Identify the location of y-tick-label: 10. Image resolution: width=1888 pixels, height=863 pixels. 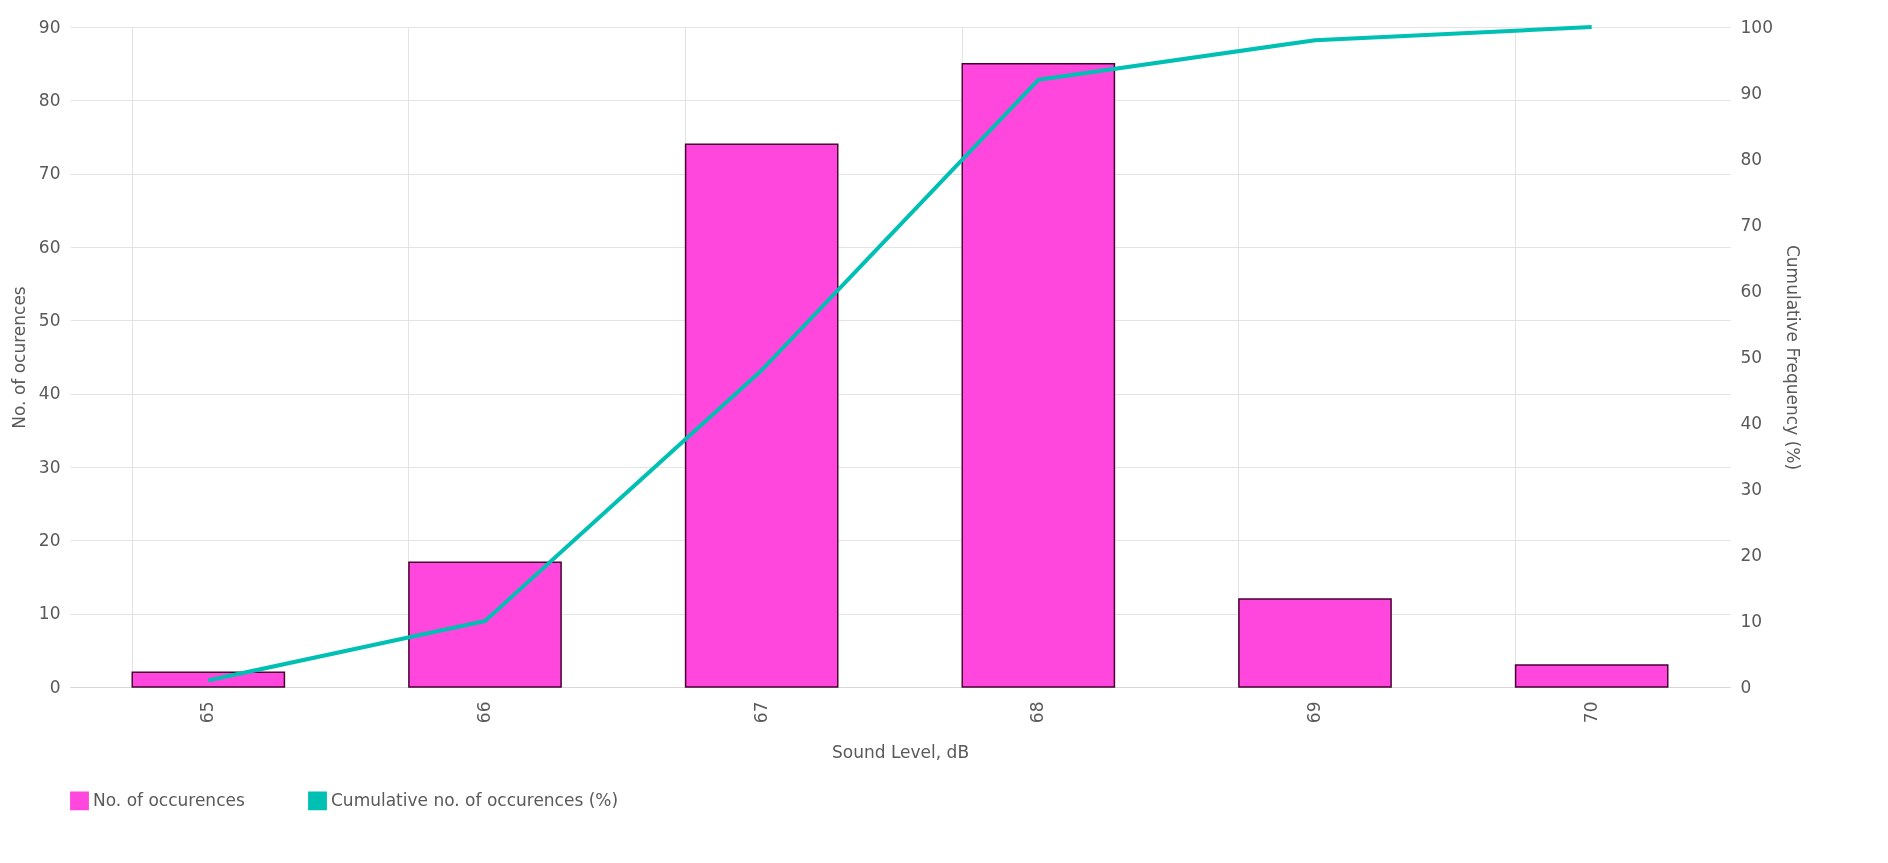
(49, 613).